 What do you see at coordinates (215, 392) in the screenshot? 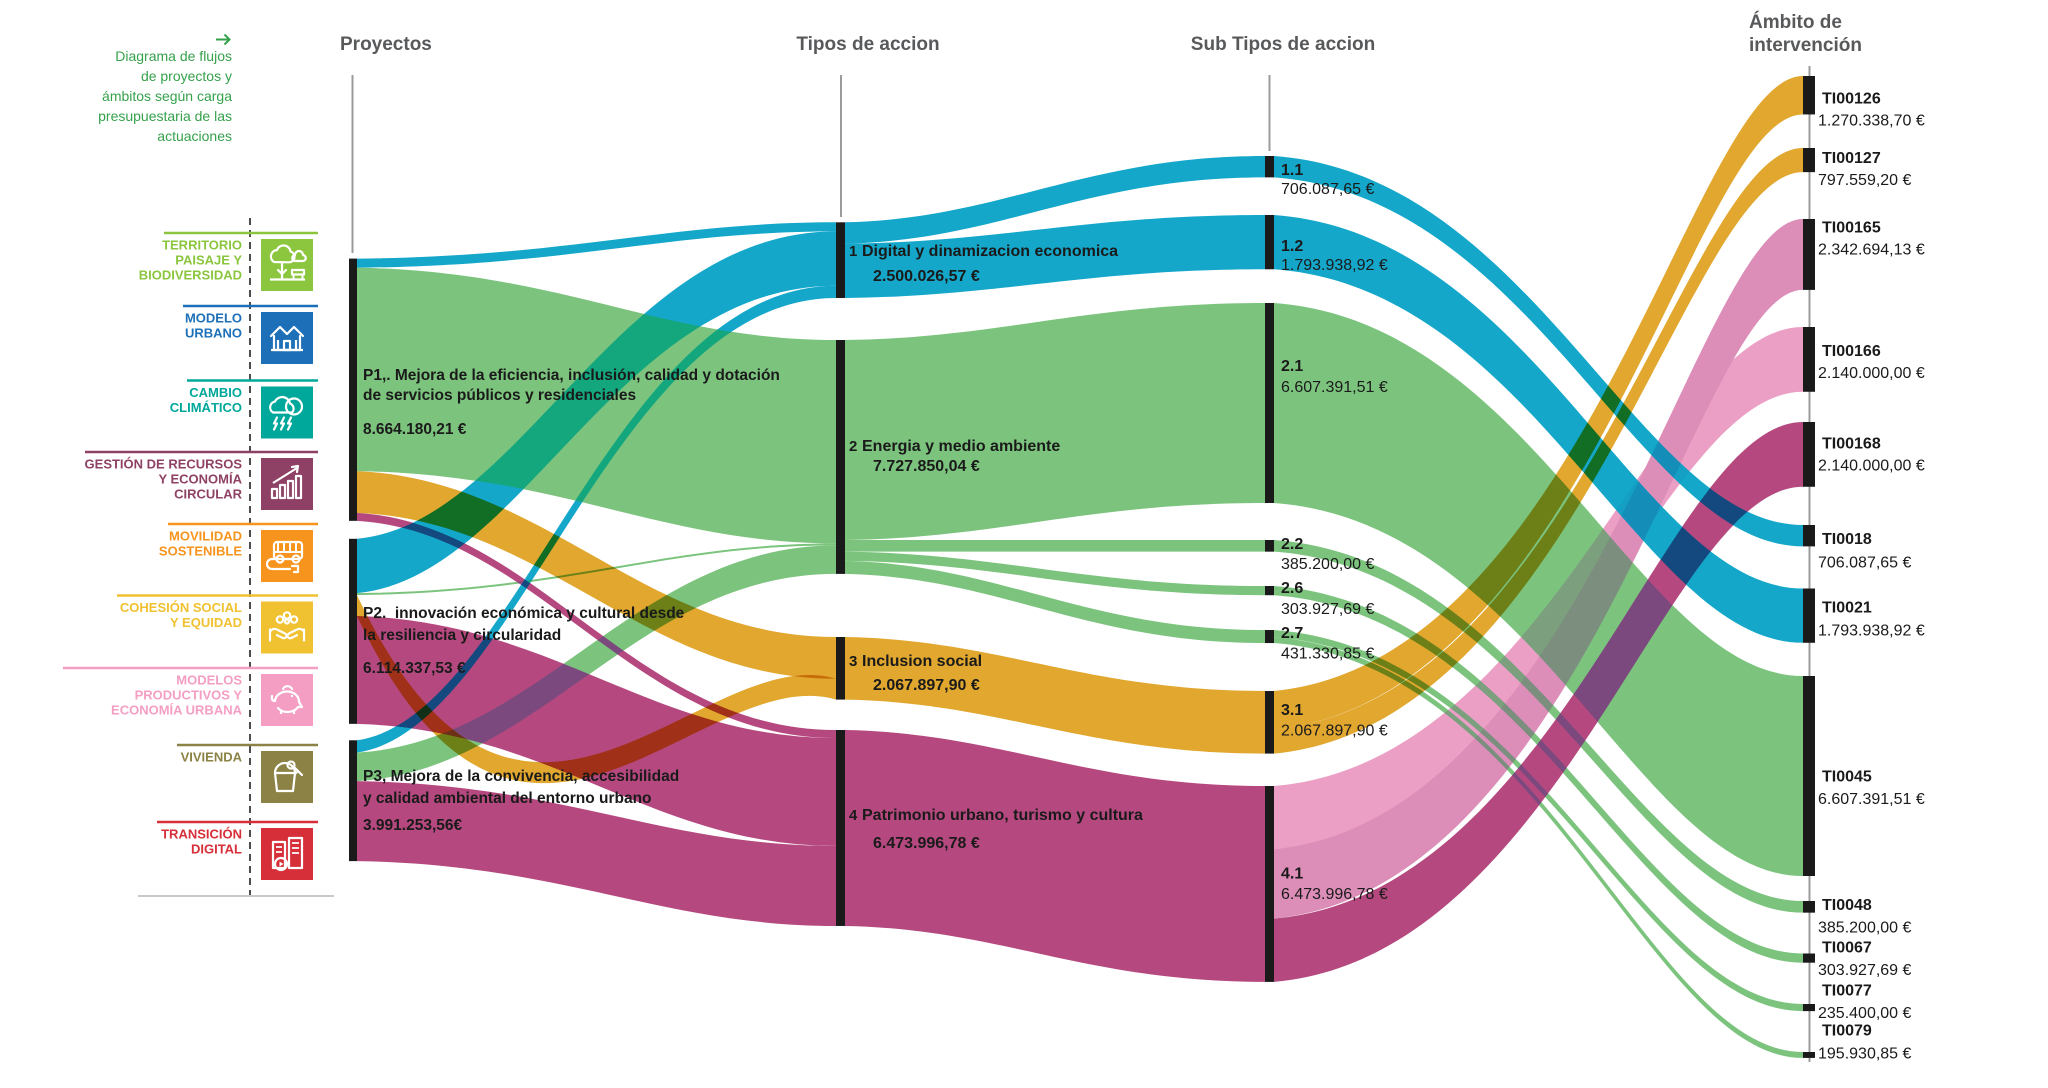
I see `svg-text: CAMBIO` at bounding box center [215, 392].